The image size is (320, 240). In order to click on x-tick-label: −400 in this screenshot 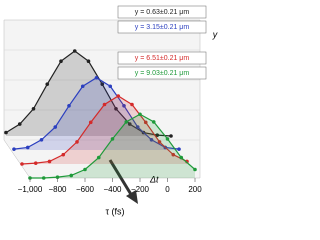, I will do `click(112, 189)`.